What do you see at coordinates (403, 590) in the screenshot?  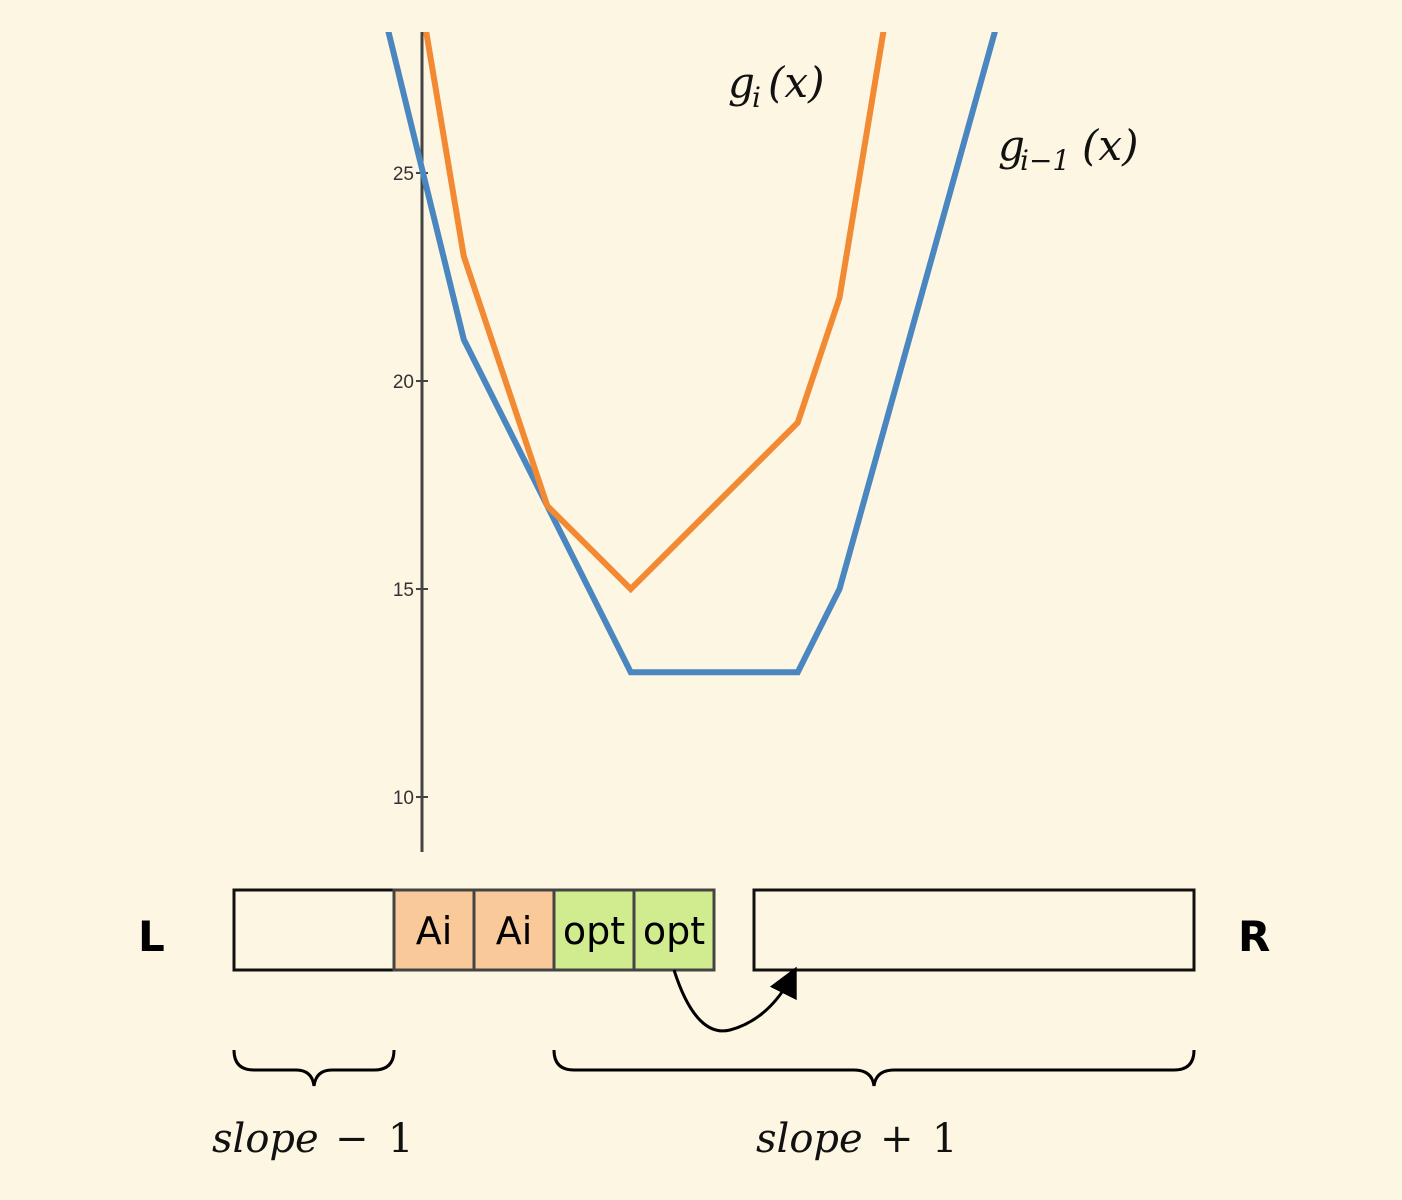 I see `y-tick-label: 15` at bounding box center [403, 590].